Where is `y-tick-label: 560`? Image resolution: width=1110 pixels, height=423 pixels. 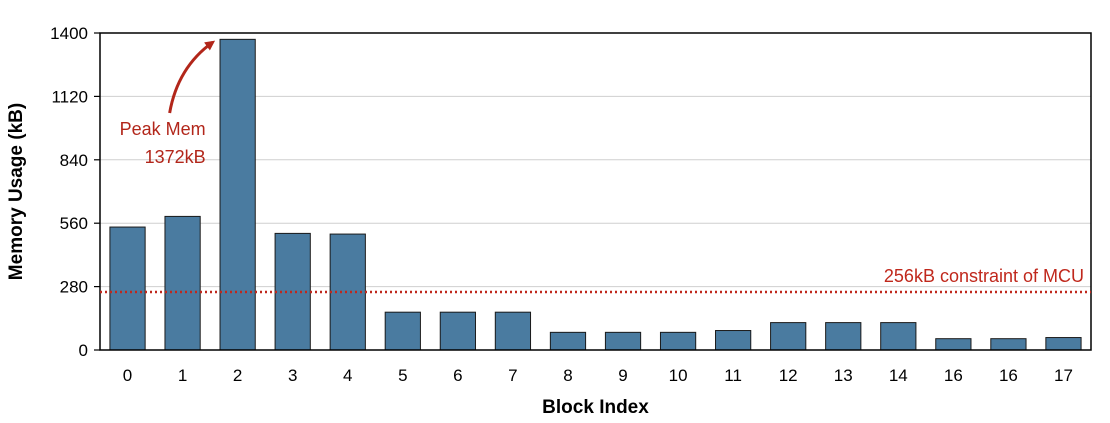 y-tick-label: 560 is located at coordinates (74, 223).